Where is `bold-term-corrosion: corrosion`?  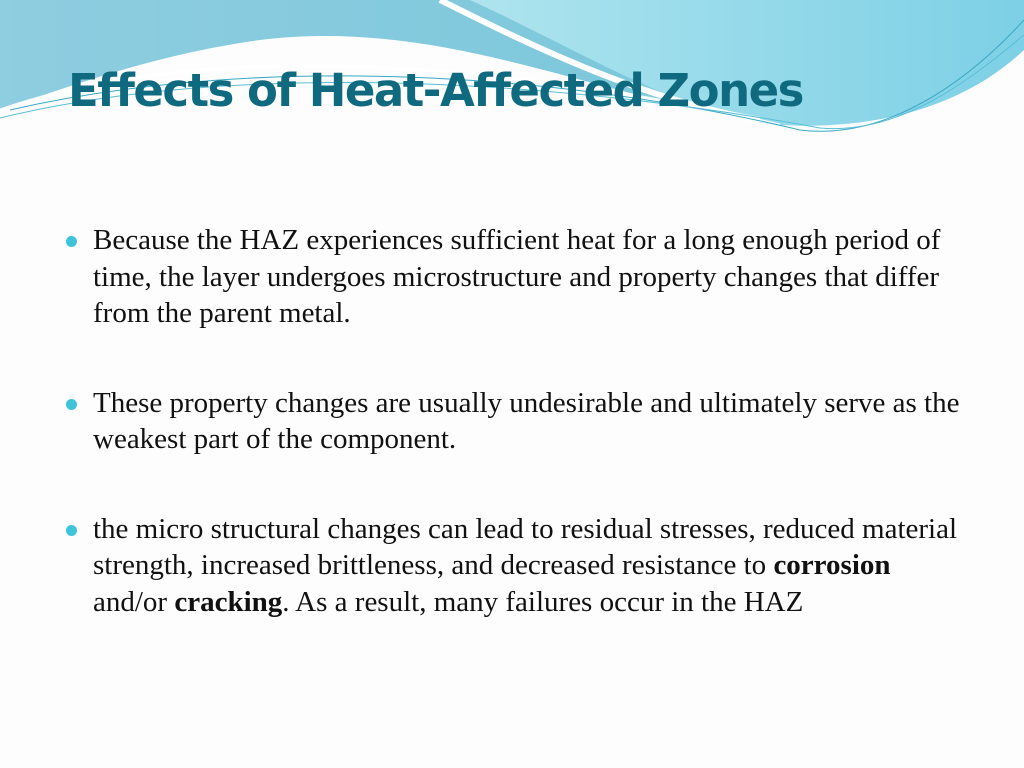
bold-term-corrosion: corrosion is located at coordinates (832, 565).